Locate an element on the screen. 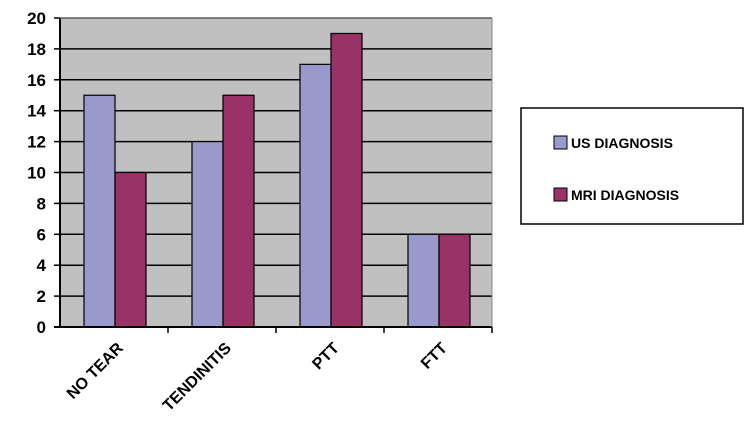 The height and width of the screenshot is (447, 755). y-tick-label: 0 is located at coordinates (41, 327).